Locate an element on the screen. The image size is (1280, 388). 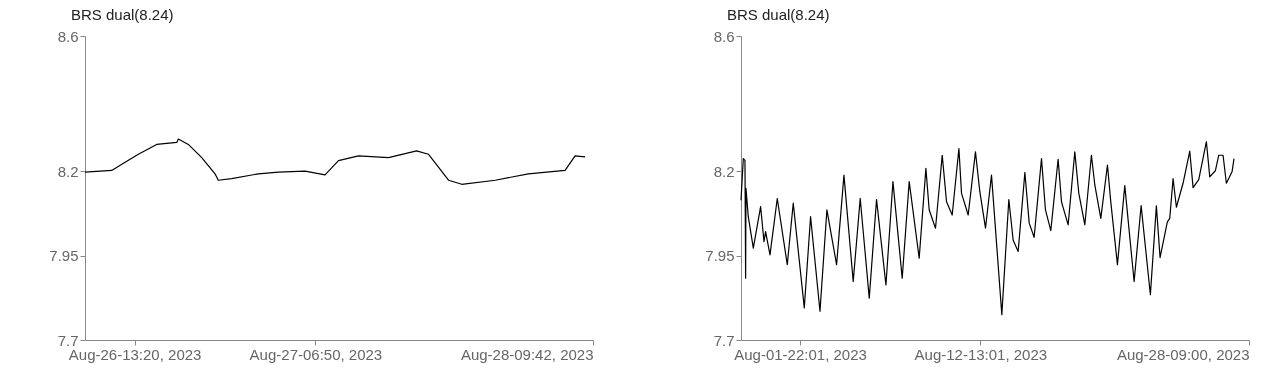
x-tick-label: Aug-28-09:00, 2023 is located at coordinates (1183, 354).